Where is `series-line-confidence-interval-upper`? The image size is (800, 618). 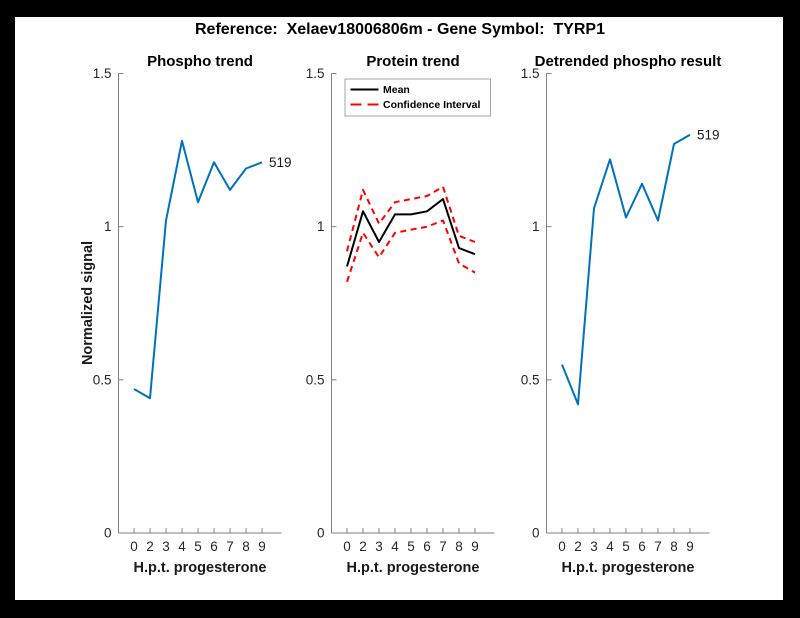
series-line-confidence-interval-upper is located at coordinates (411, 218).